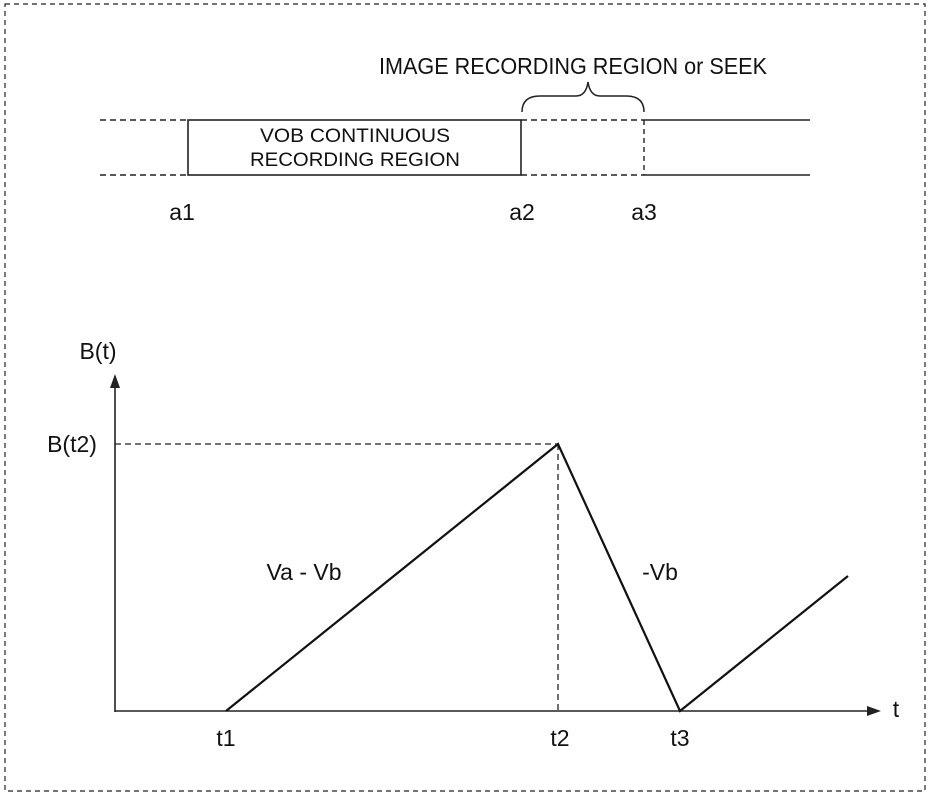 The width and height of the screenshot is (930, 796). What do you see at coordinates (644, 212) in the screenshot?
I see `address-label-a3: a3` at bounding box center [644, 212].